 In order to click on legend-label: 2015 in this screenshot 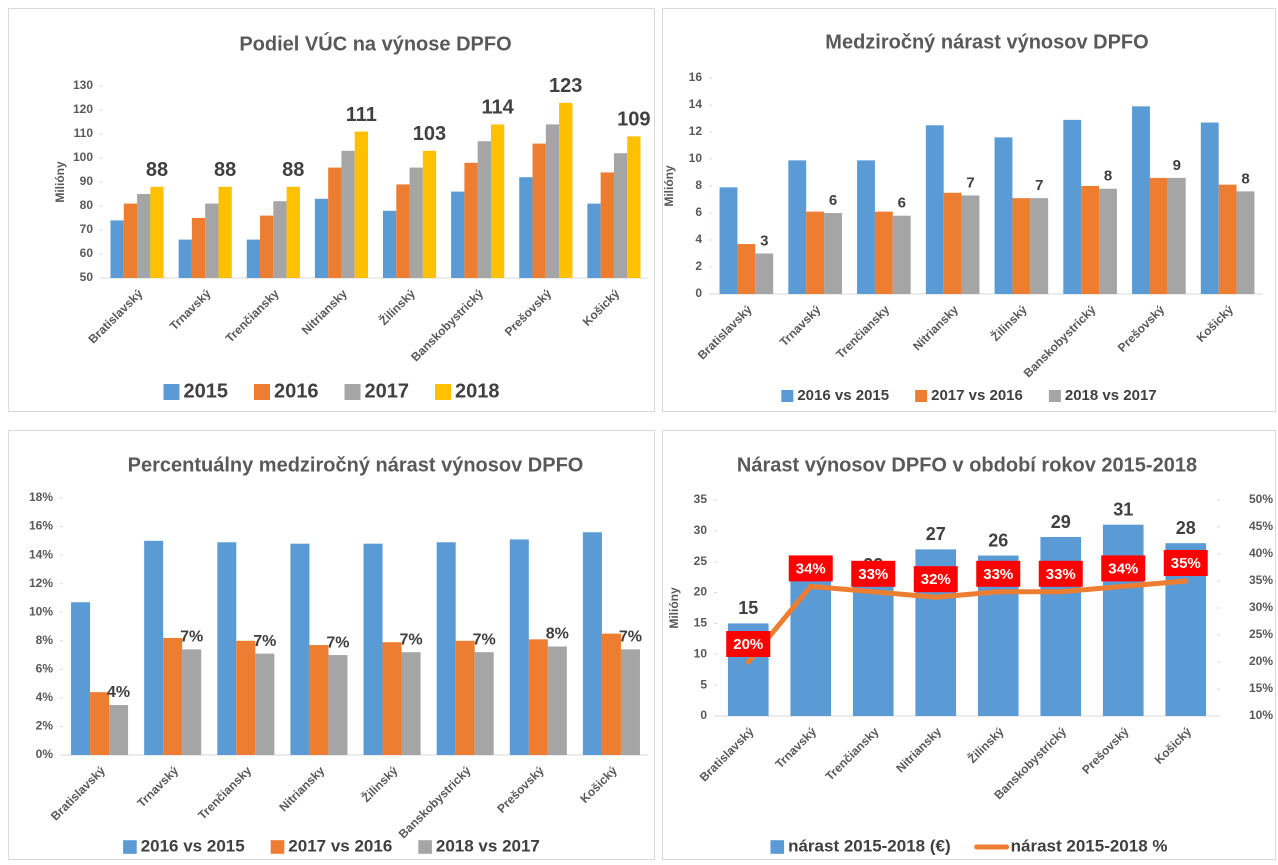, I will do `click(206, 391)`.